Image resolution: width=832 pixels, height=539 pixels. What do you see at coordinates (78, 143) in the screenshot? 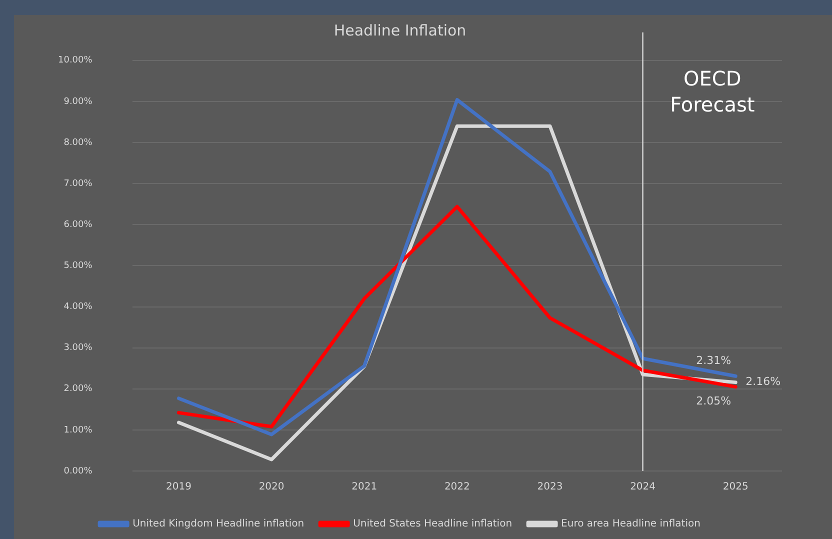
I see `y-tick-label: 8.00%` at bounding box center [78, 143].